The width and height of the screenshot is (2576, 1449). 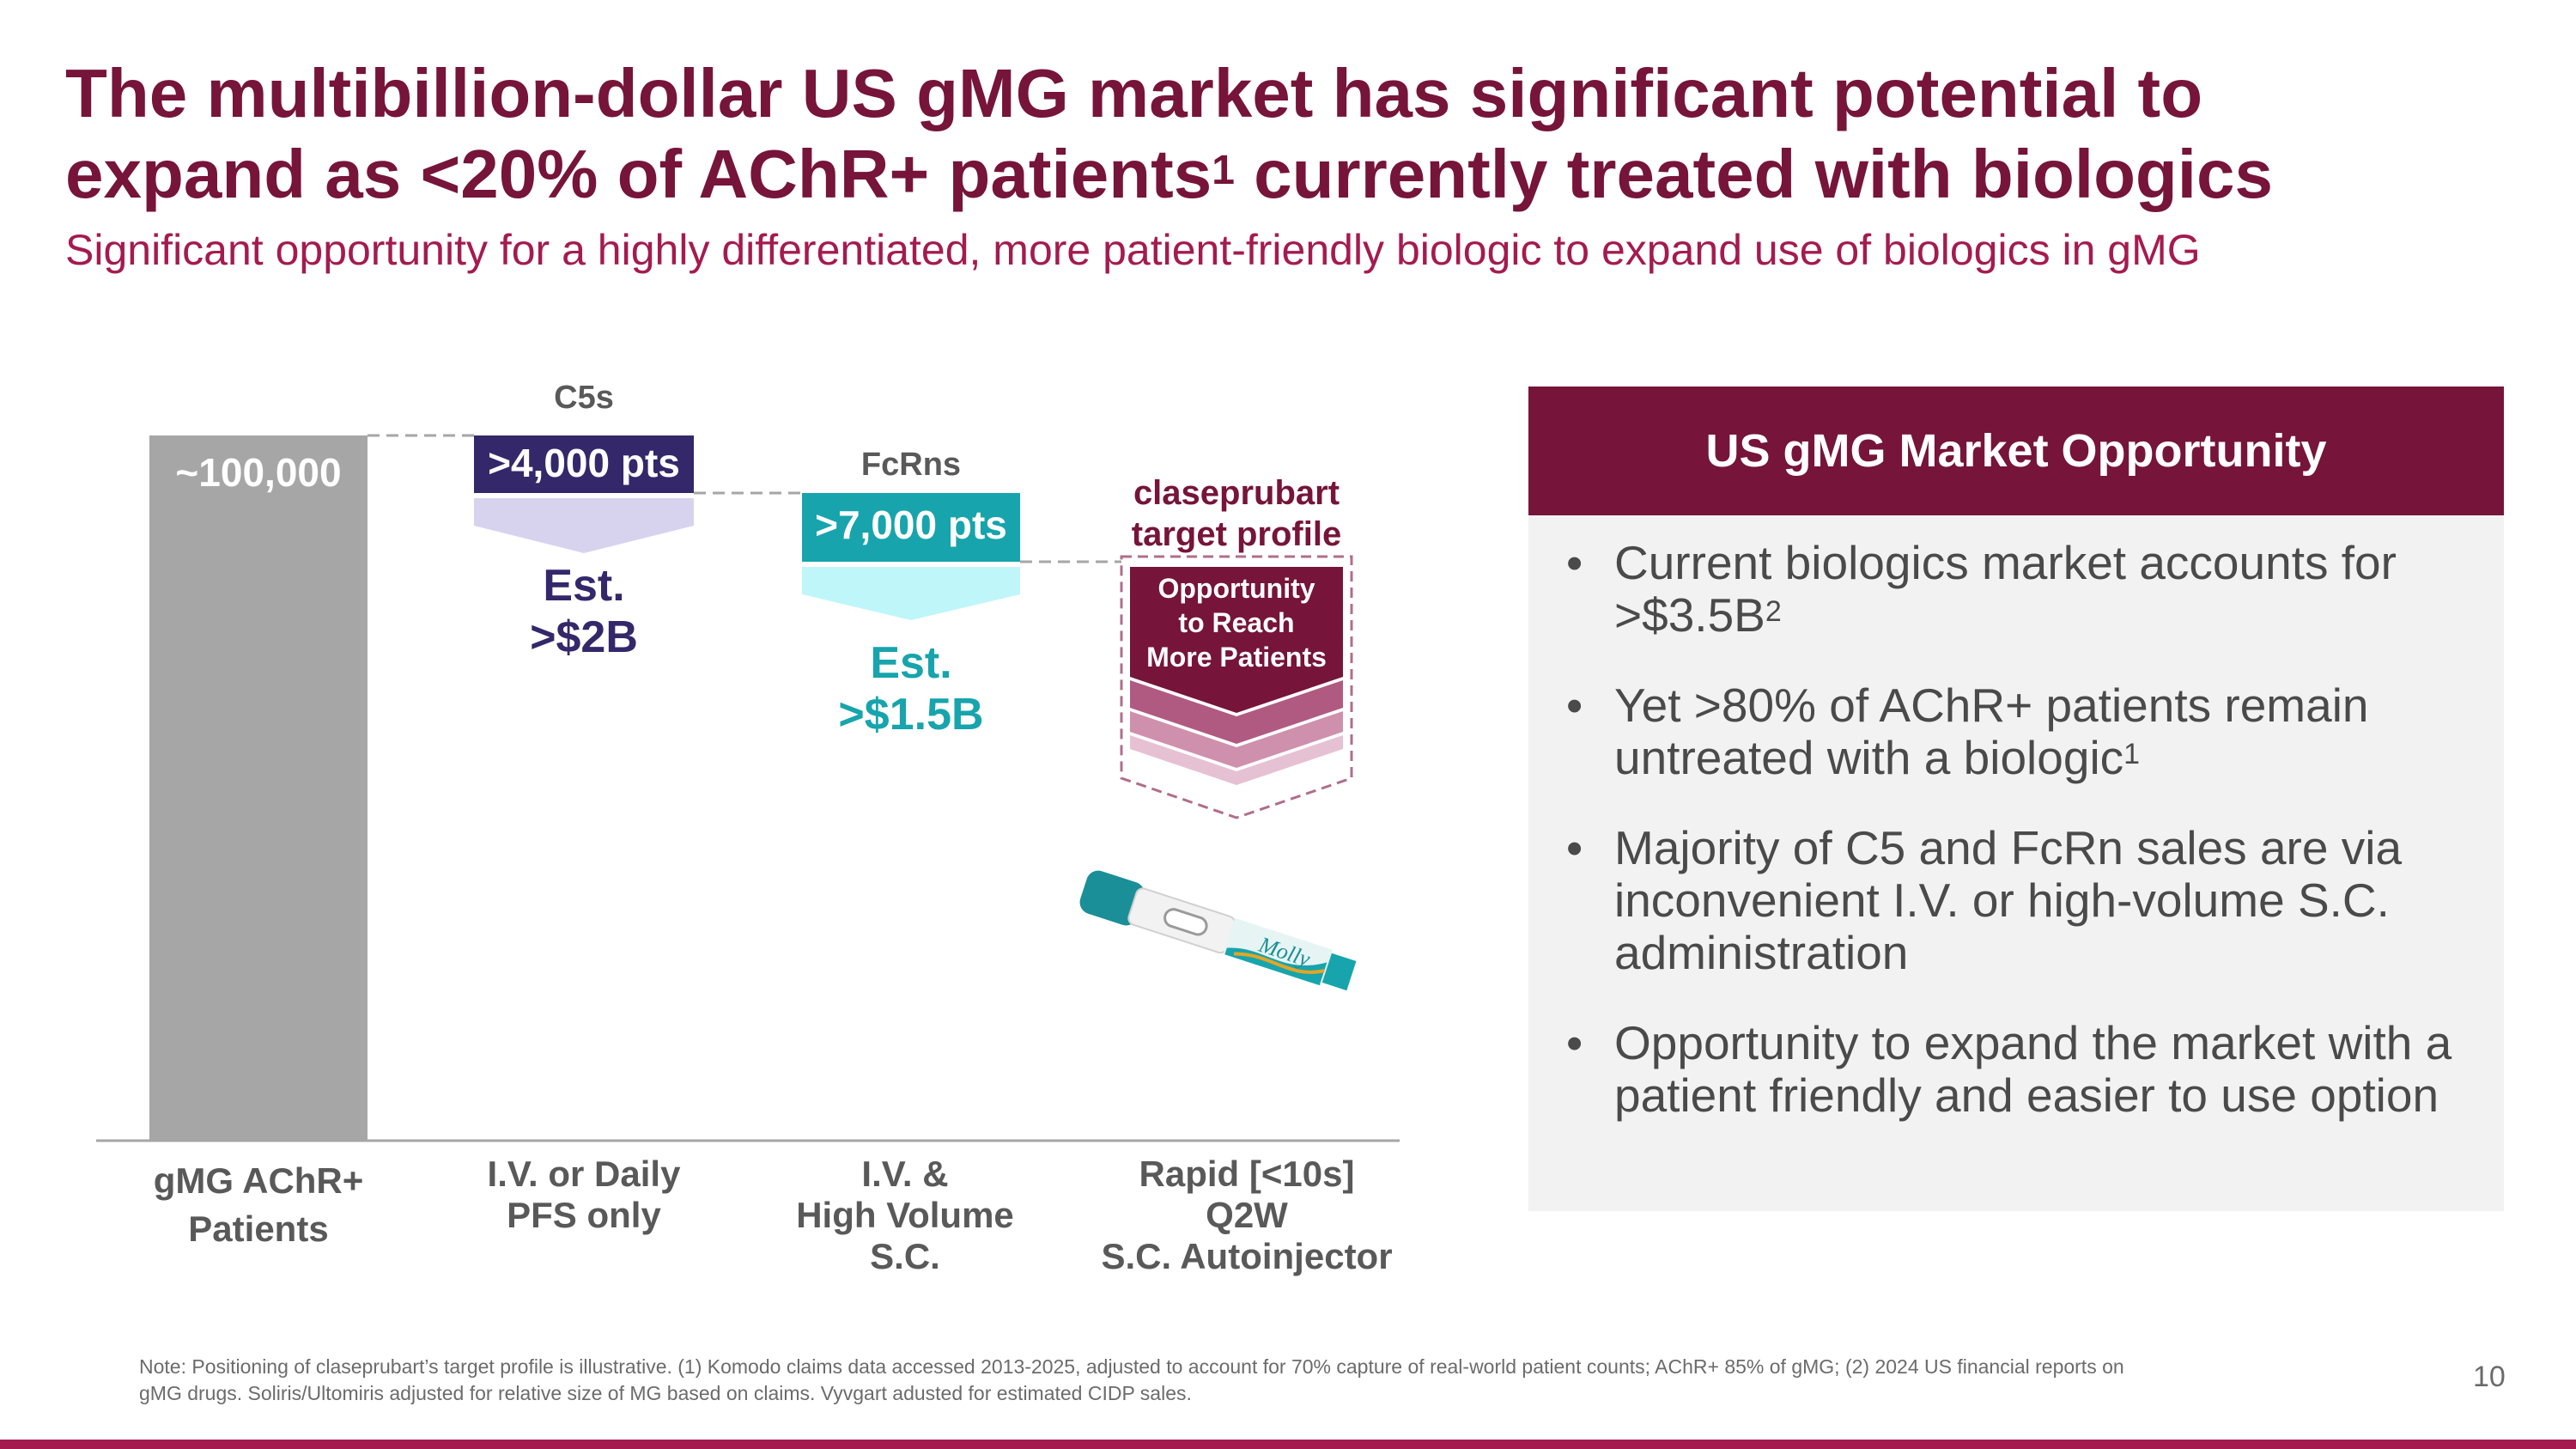 I want to click on category-label-3: I.V. & High Volume S.C., so click(x=905, y=1215).